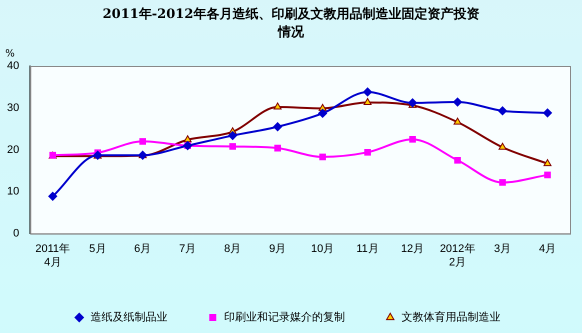  What do you see at coordinates (233, 249) in the screenshot?
I see `x-tick-label: 8月` at bounding box center [233, 249].